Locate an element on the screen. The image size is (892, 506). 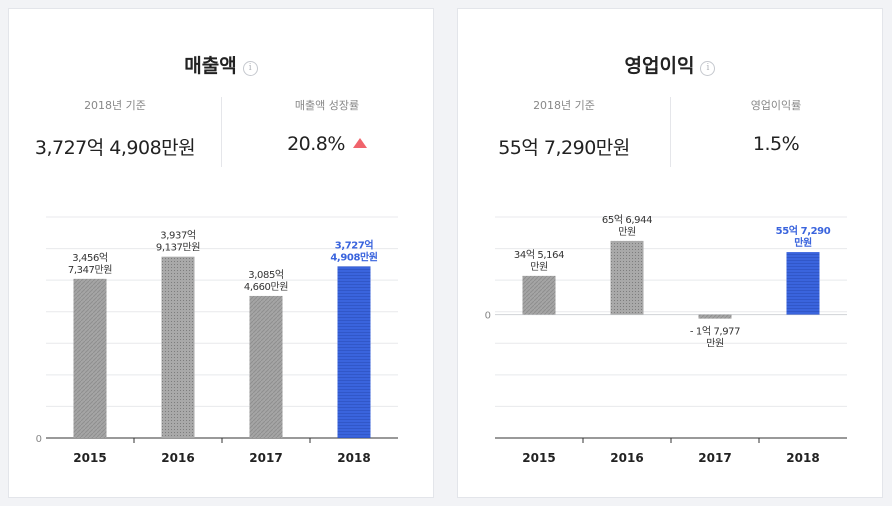
data-label: 7,347만원 is located at coordinates (90, 270).